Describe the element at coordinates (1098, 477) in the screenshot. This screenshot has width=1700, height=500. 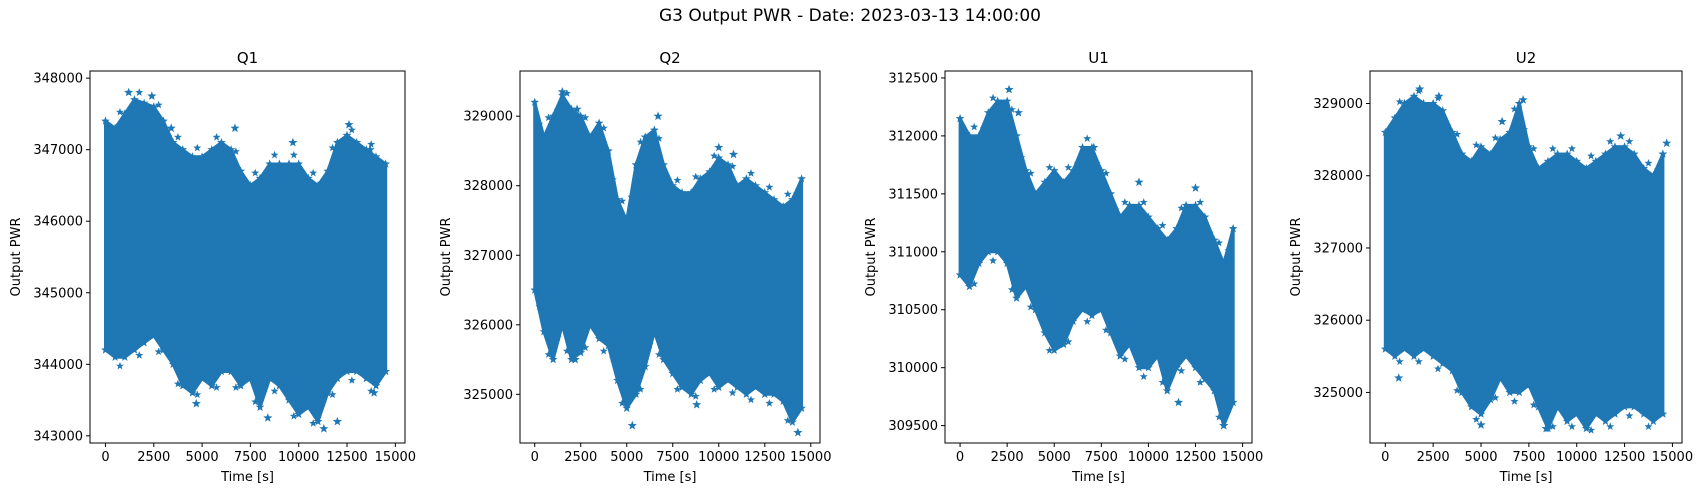
I see `x-axis-label: Time [s]` at that location.